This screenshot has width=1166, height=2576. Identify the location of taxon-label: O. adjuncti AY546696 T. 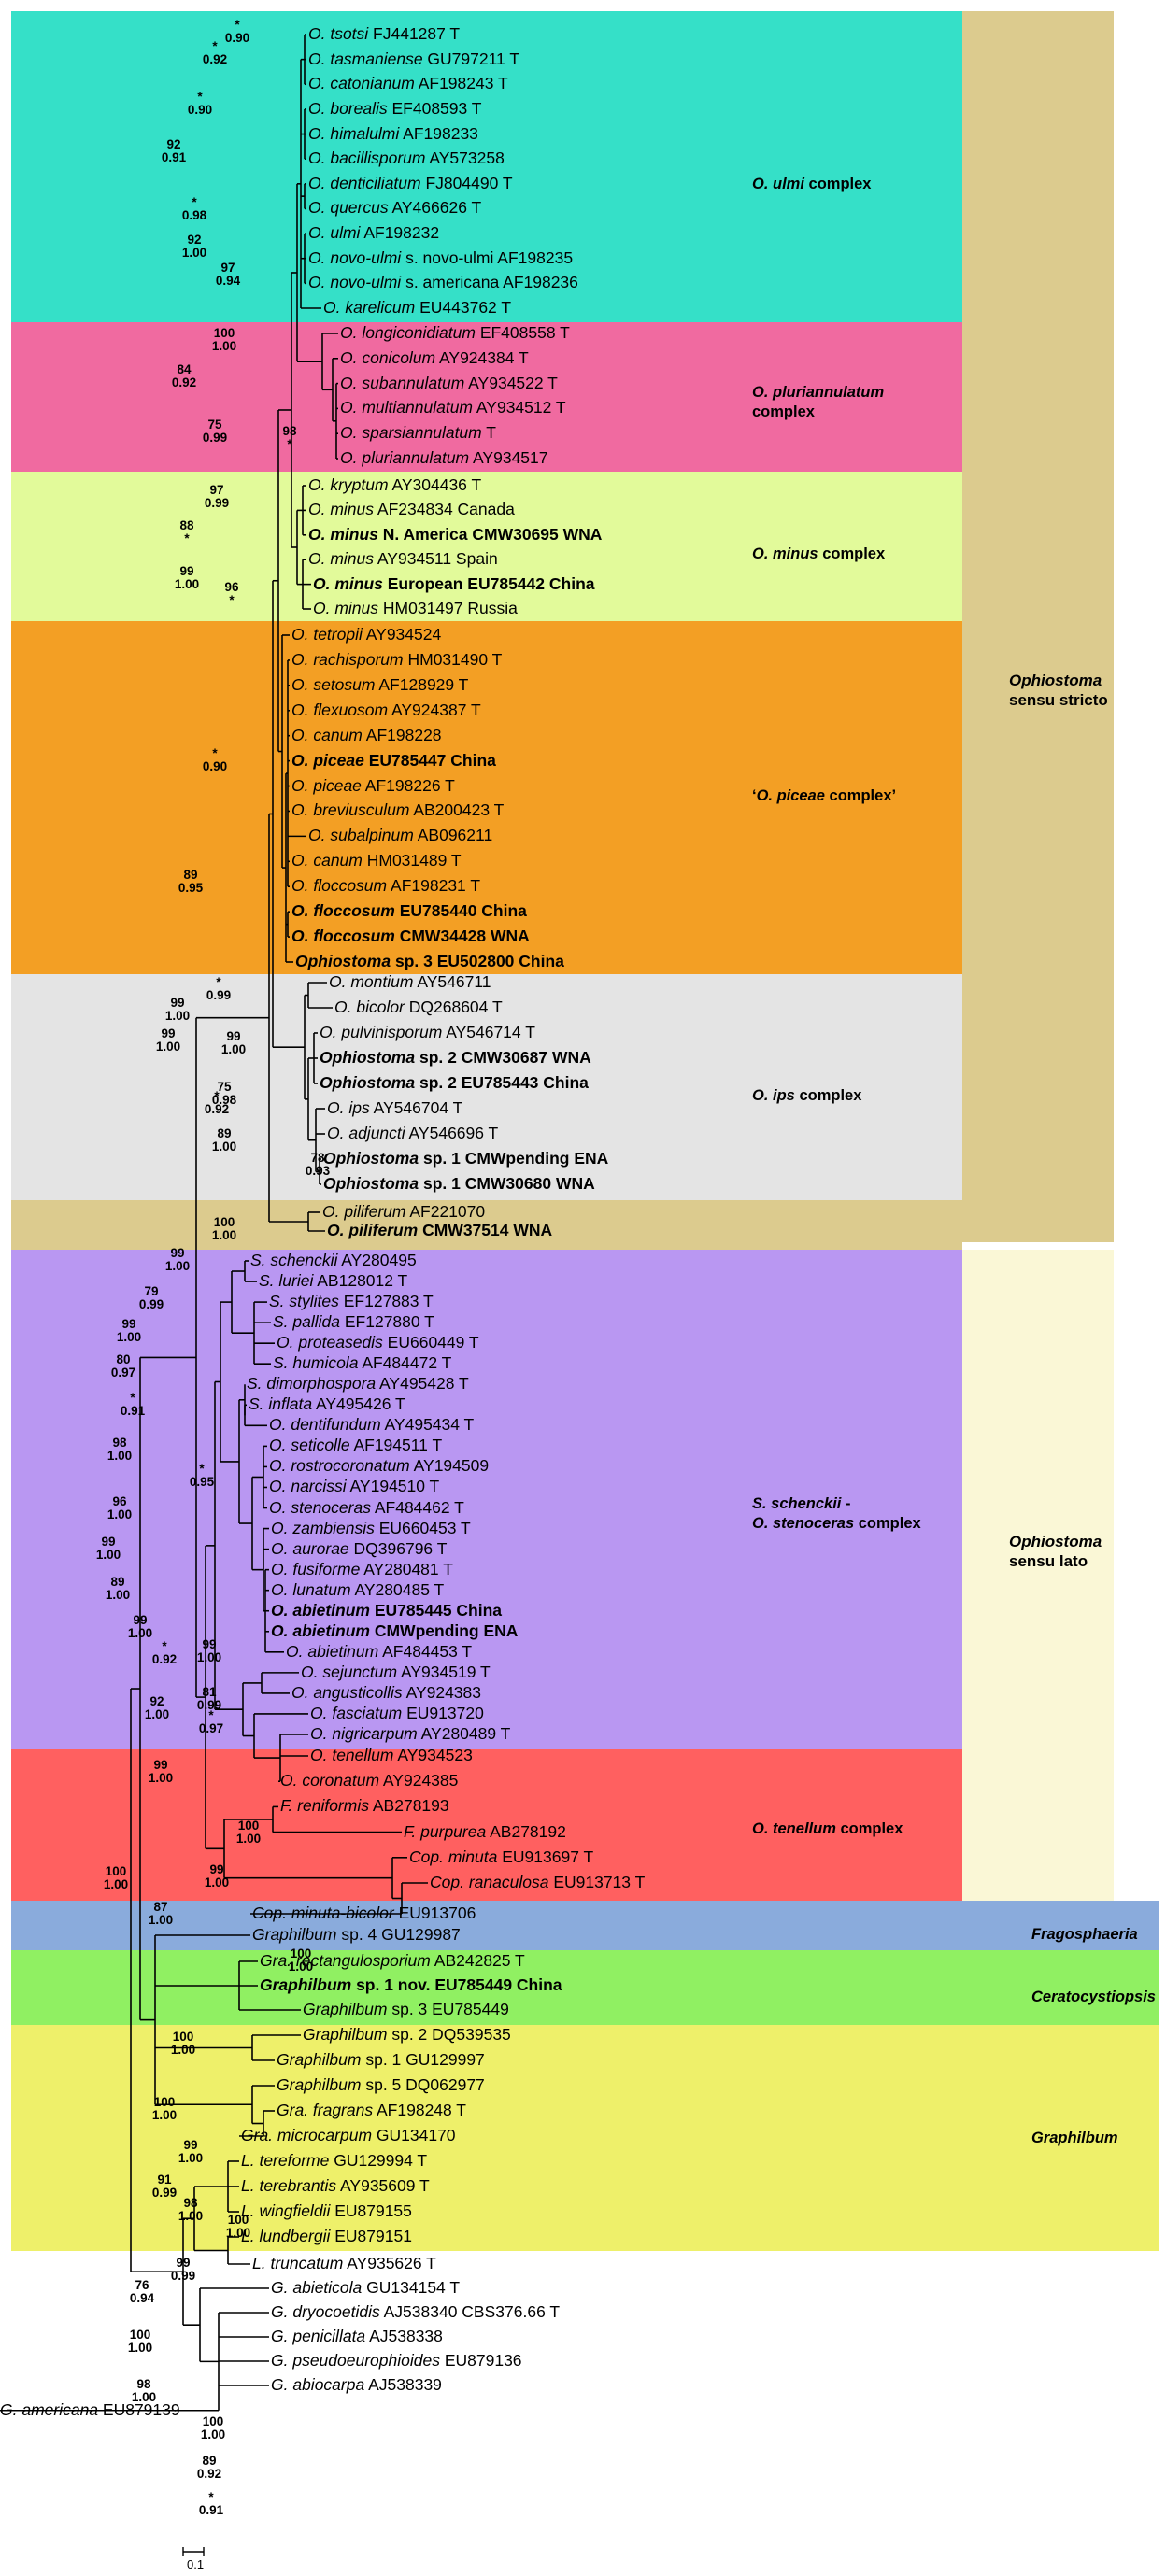
(413, 1133).